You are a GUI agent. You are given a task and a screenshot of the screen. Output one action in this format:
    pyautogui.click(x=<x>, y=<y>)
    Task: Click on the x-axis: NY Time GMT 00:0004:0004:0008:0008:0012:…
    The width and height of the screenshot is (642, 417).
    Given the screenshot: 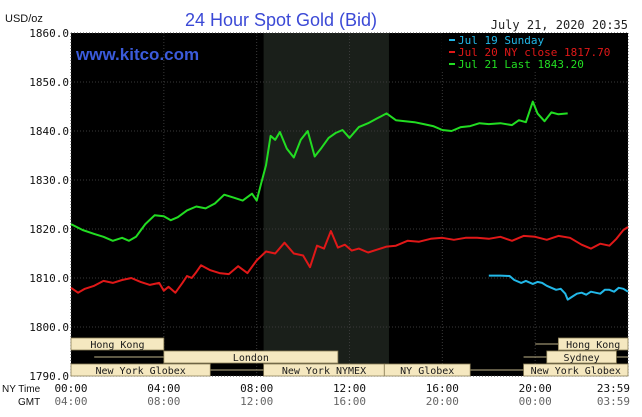 What is the action you would take?
    pyautogui.click(x=316, y=395)
    